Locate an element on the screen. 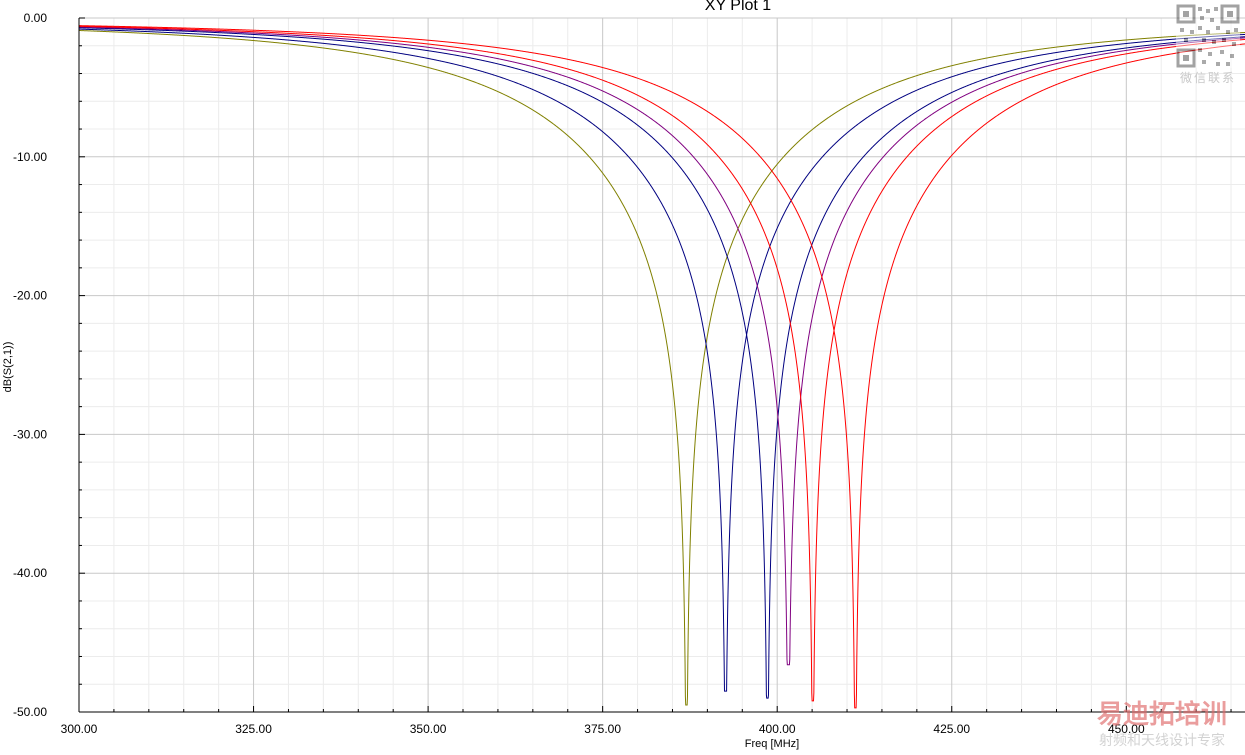  x-tick-label: 325.00 is located at coordinates (253, 729).